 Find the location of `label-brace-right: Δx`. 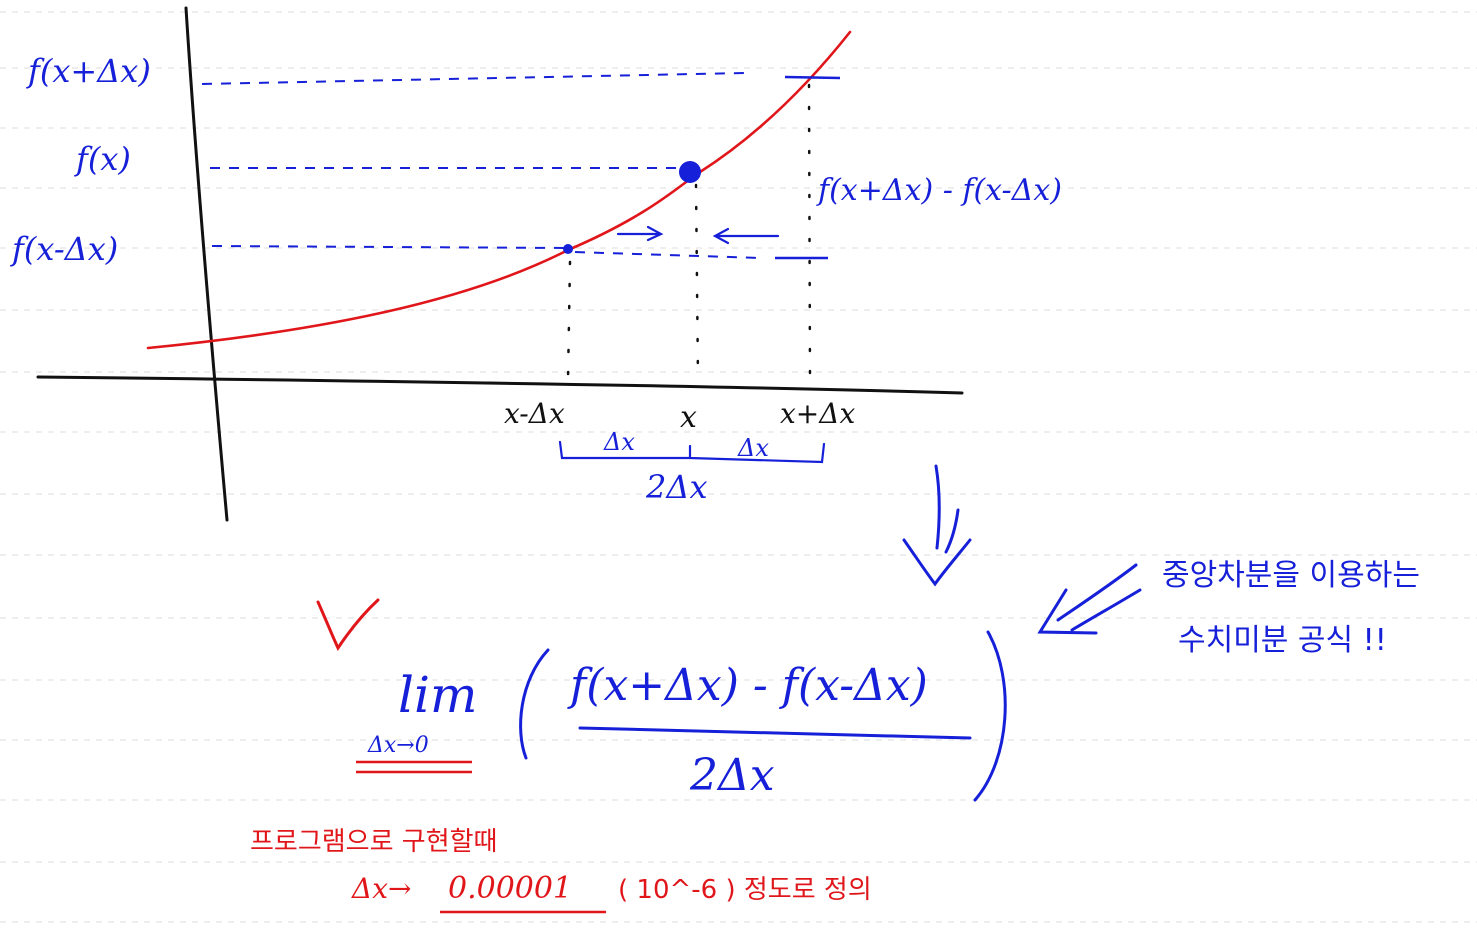

label-brace-right: Δx is located at coordinates (753, 448).